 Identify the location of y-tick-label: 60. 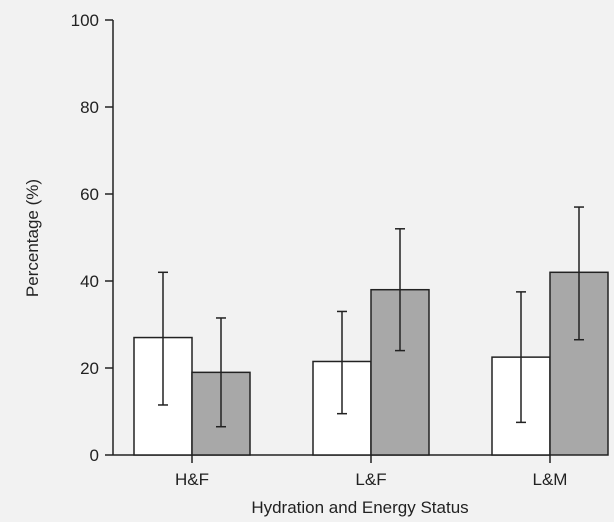
(89, 194).